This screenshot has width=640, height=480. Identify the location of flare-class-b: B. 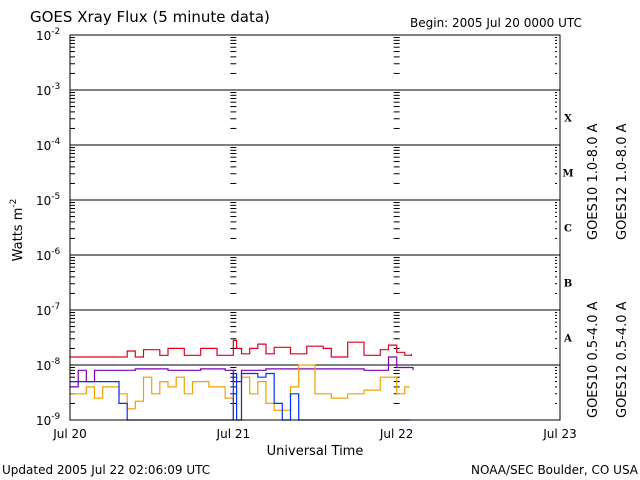
(568, 284).